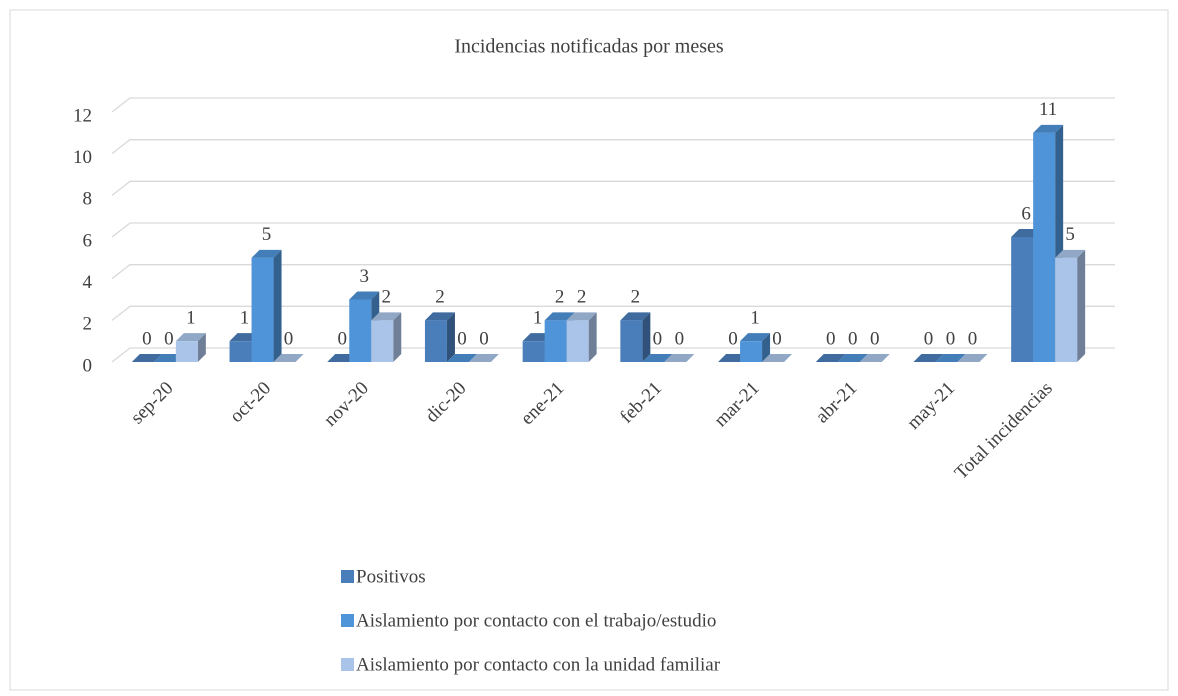 The image size is (1178, 696). I want to click on data-label: 11, so click(1048, 109).